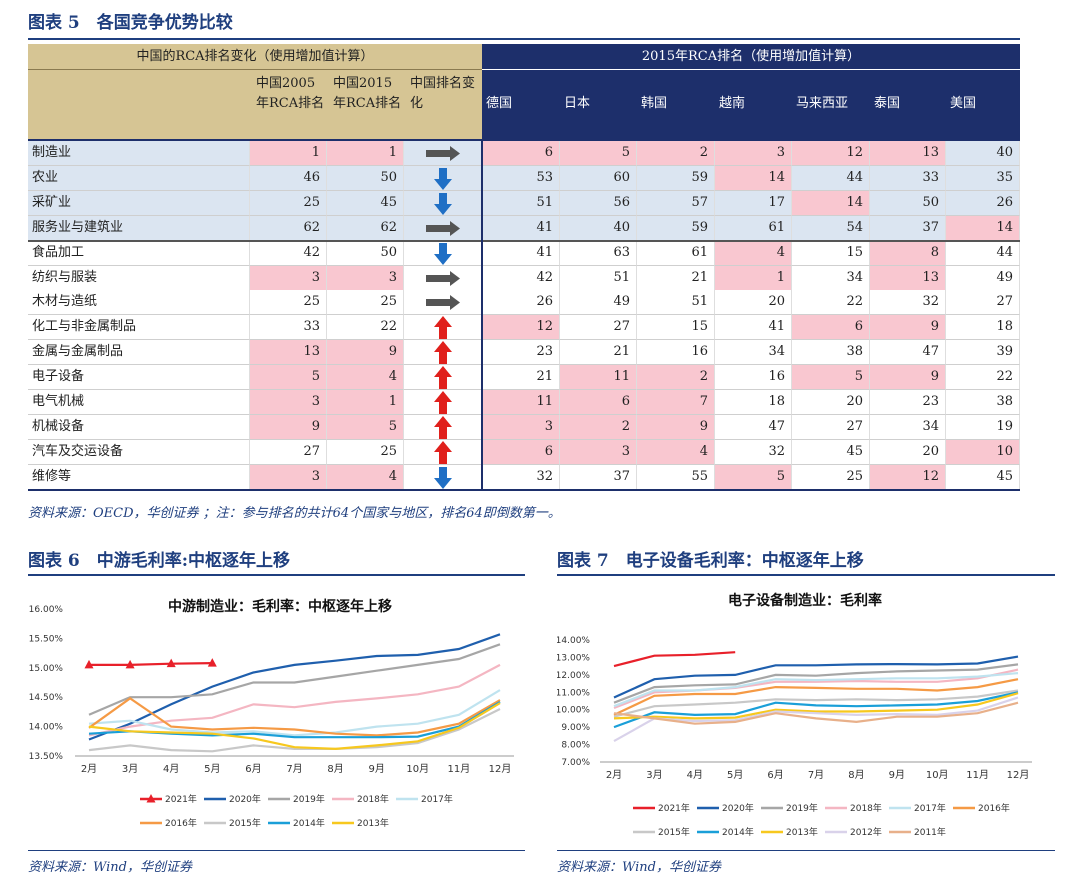 This screenshot has width=1080, height=896. Describe the element at coordinates (288, 178) in the screenshot. I see `table-value: 46` at that location.